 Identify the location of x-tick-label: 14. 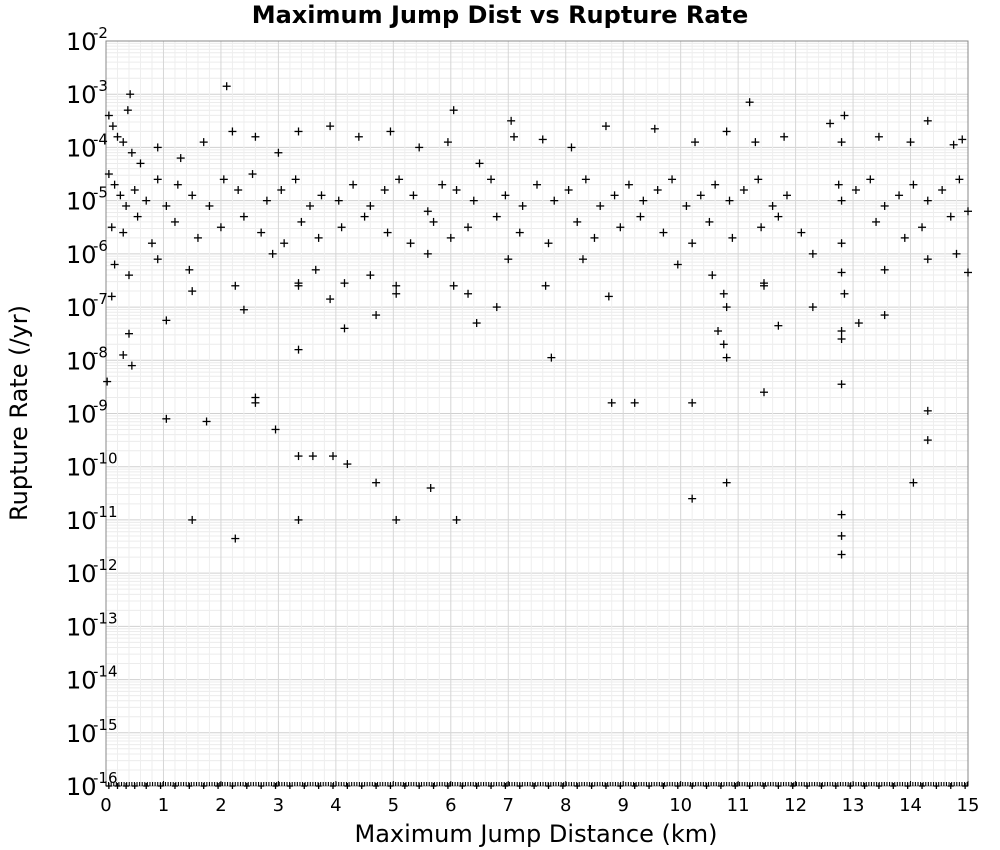
(910, 805).